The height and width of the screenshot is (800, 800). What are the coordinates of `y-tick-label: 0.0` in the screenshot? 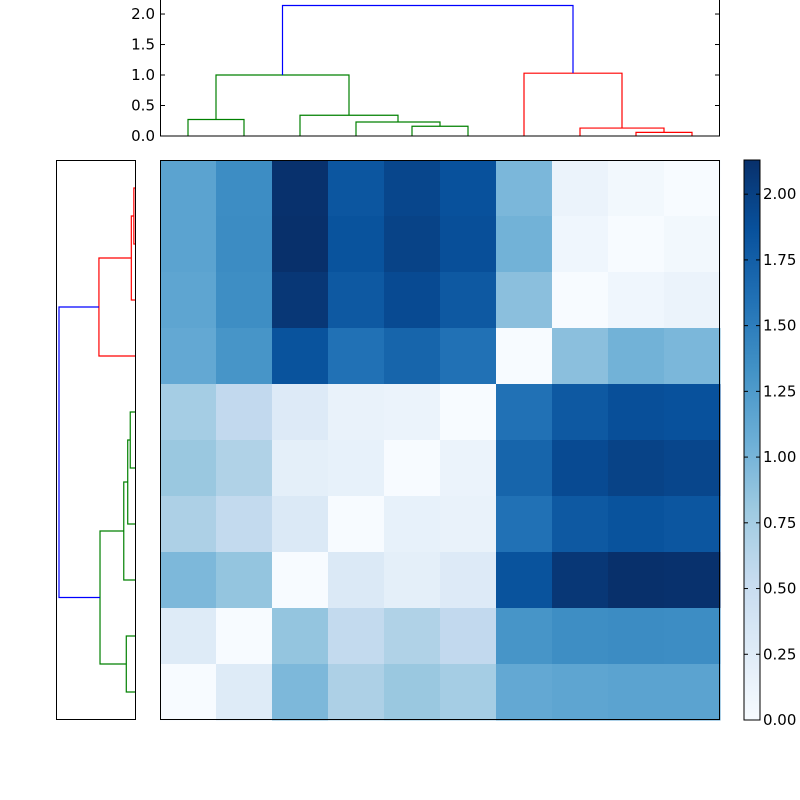 It's located at (143, 136).